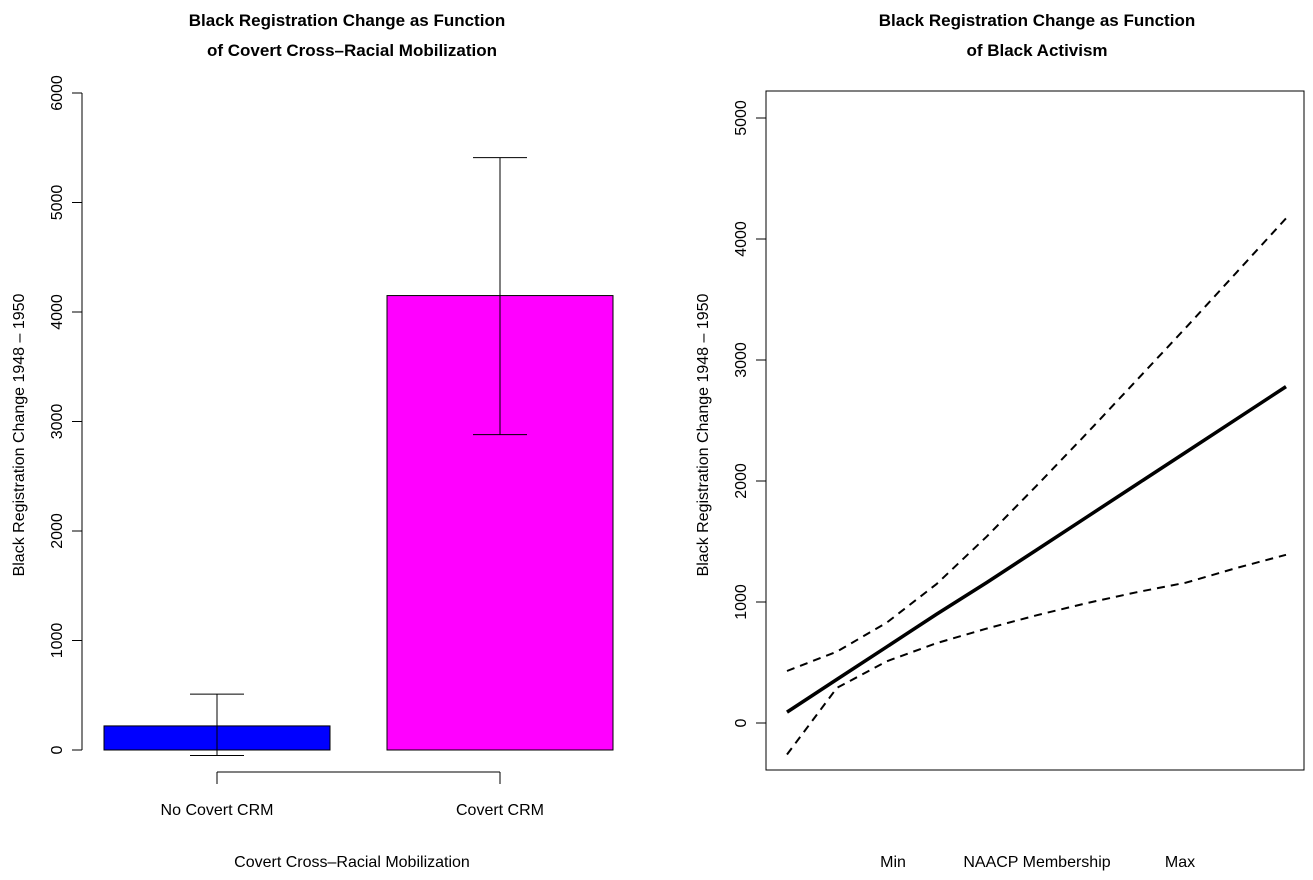 The image size is (1313, 880). I want to click on line-y-tick-label: 3000, so click(741, 360).